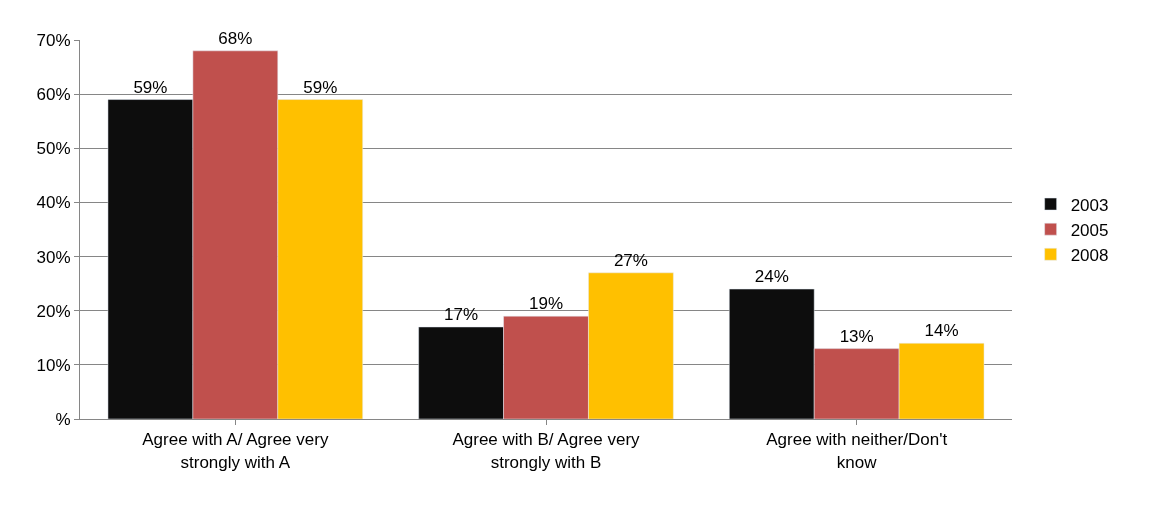 This screenshot has height=529, width=1162. I want to click on data-label: 17%, so click(461, 314).